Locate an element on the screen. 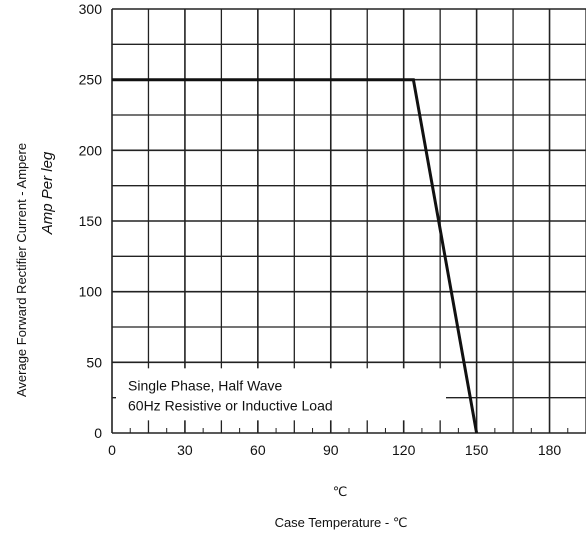  y-tick-label-0: 0 is located at coordinates (98, 433).